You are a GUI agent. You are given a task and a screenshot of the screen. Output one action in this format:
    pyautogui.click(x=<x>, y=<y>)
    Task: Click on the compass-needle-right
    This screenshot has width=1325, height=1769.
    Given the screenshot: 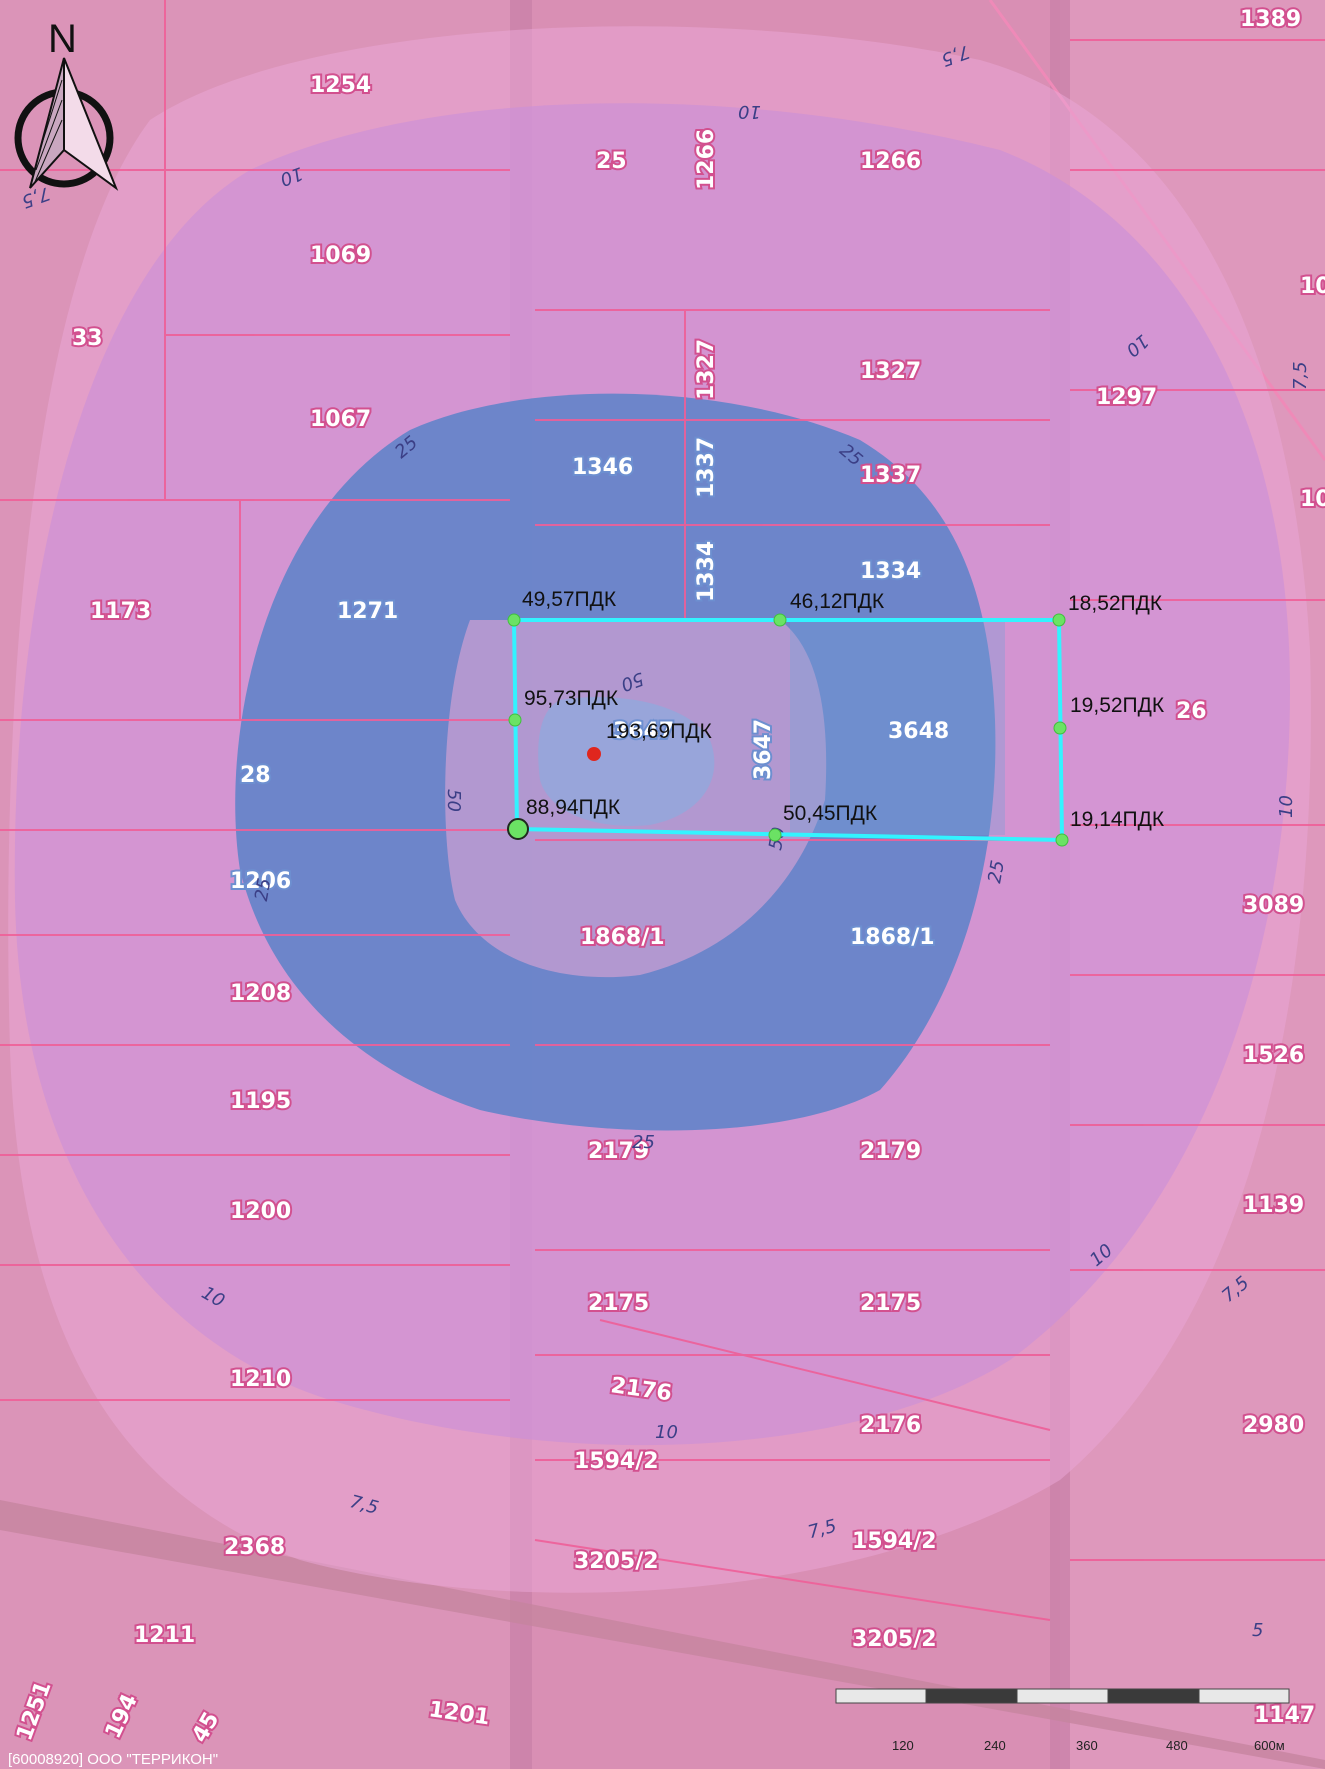 What is the action you would take?
    pyautogui.click(x=91, y=124)
    